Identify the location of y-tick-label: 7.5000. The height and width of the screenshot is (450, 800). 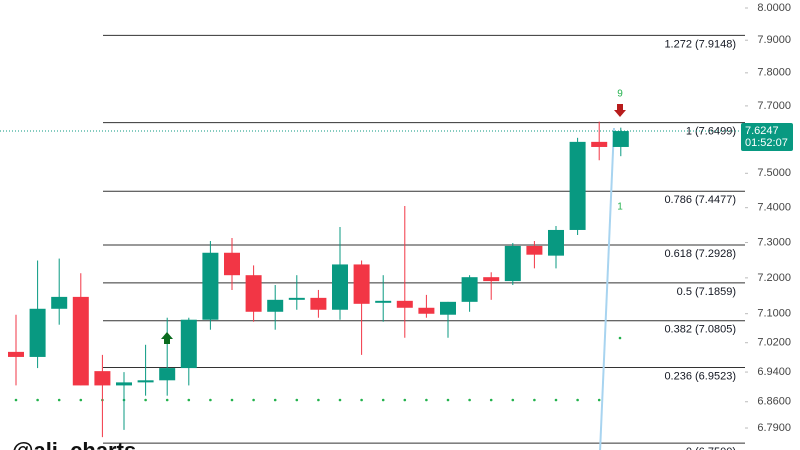
(774, 173).